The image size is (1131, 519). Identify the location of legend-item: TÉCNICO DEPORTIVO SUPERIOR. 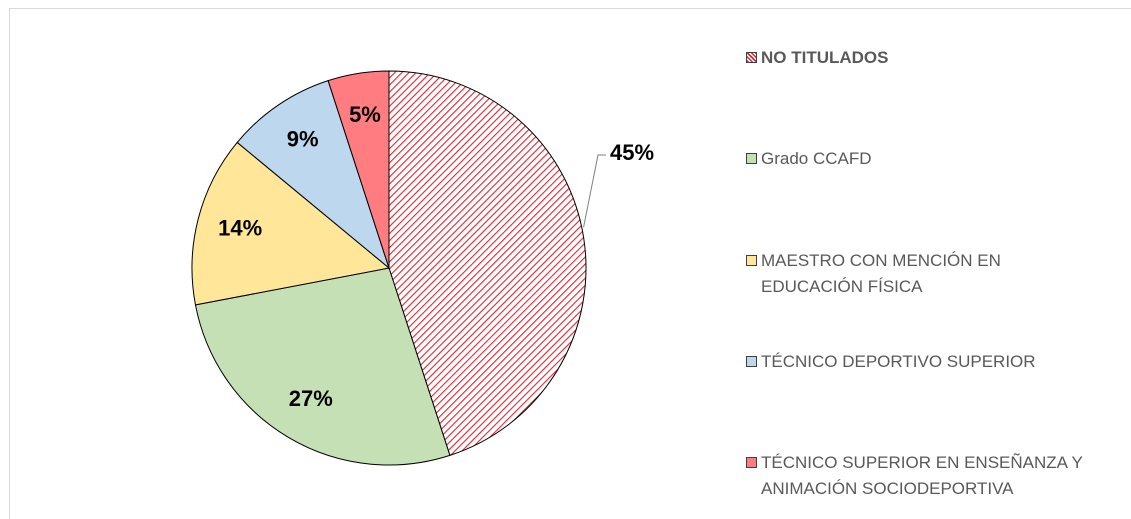
(891, 362).